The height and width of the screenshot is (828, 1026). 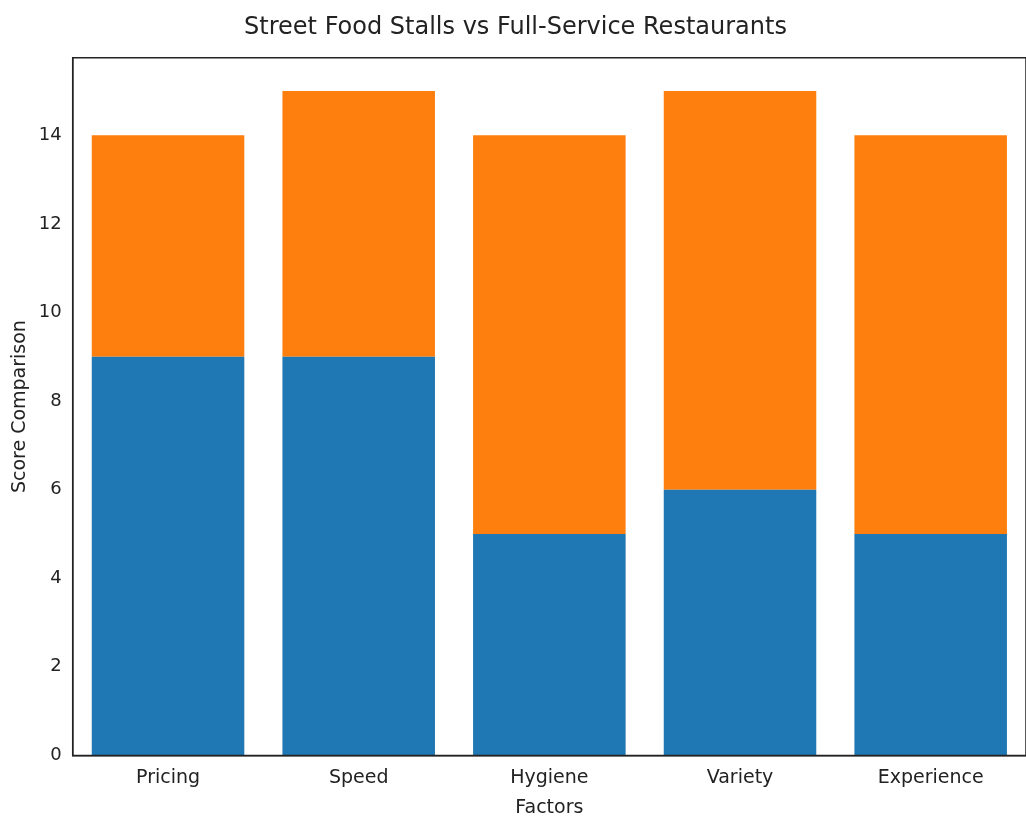 I want to click on y-axis-title: Score Comparison, so click(x=18, y=407).